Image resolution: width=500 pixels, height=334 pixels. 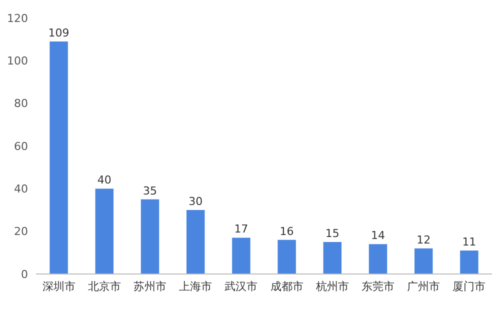 What do you see at coordinates (59, 286) in the screenshot?
I see `x-tick-label: 深圳市` at bounding box center [59, 286].